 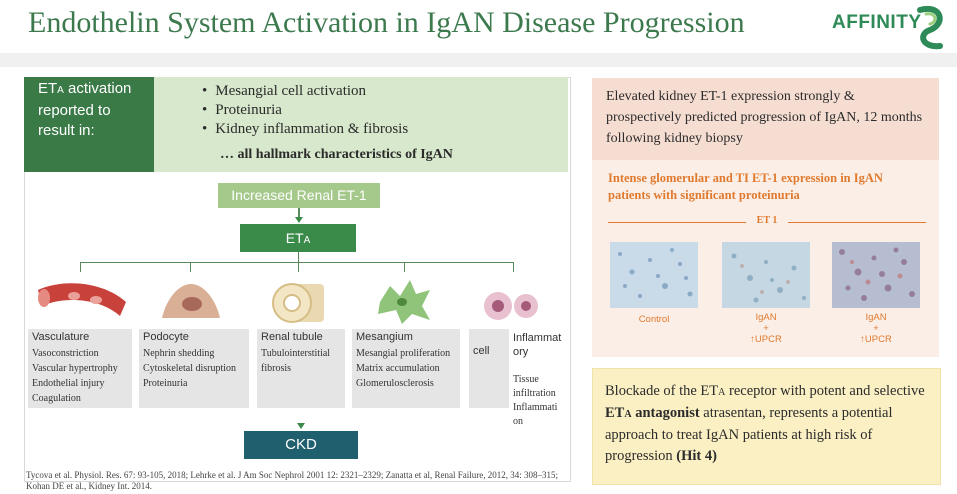 What do you see at coordinates (478, 60) in the screenshot?
I see `header-divider-bar` at bounding box center [478, 60].